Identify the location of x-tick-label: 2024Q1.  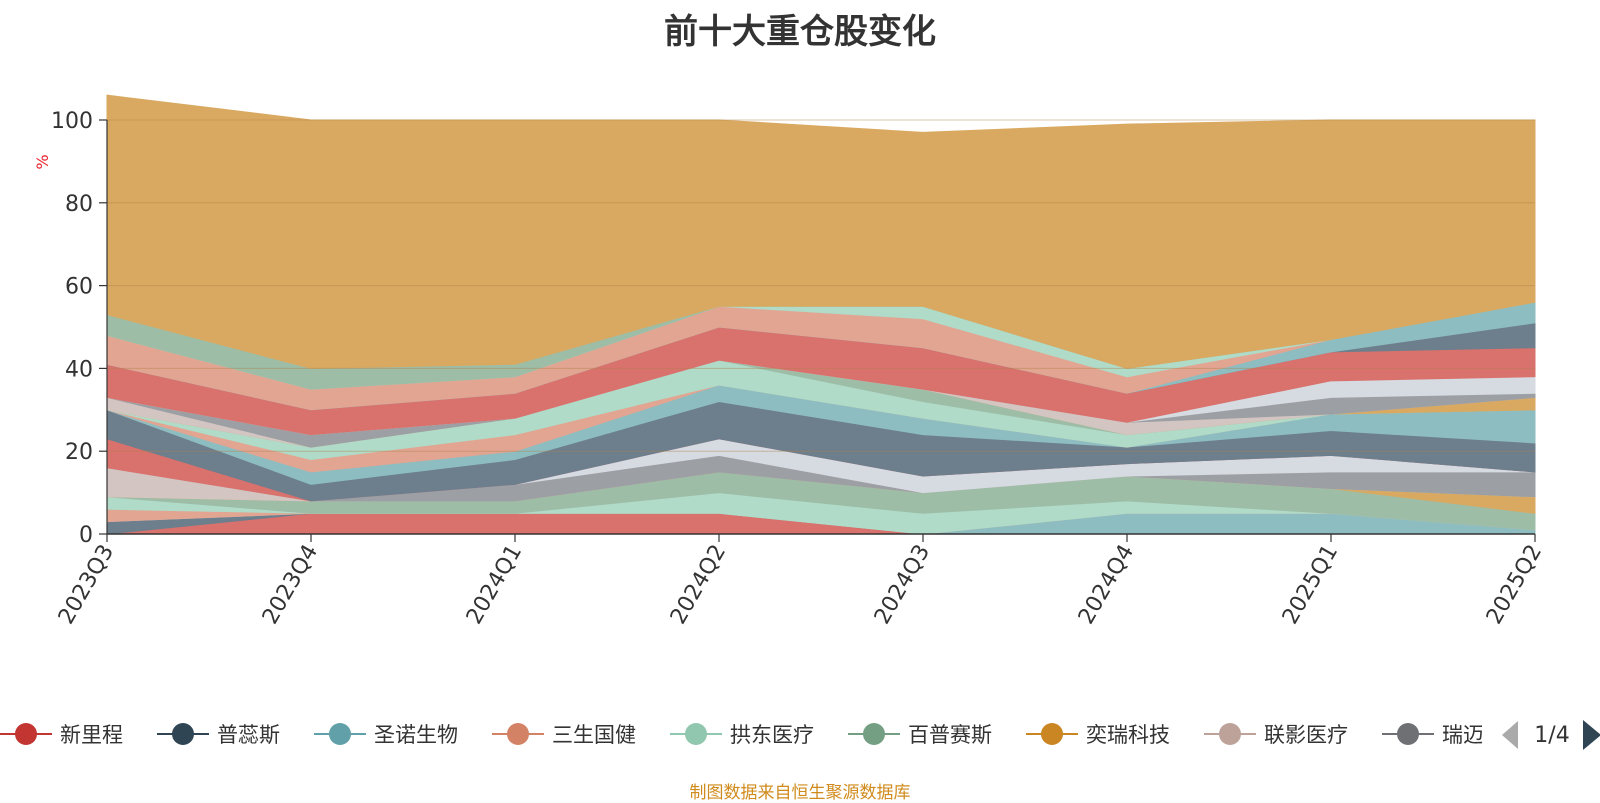
(494, 585).